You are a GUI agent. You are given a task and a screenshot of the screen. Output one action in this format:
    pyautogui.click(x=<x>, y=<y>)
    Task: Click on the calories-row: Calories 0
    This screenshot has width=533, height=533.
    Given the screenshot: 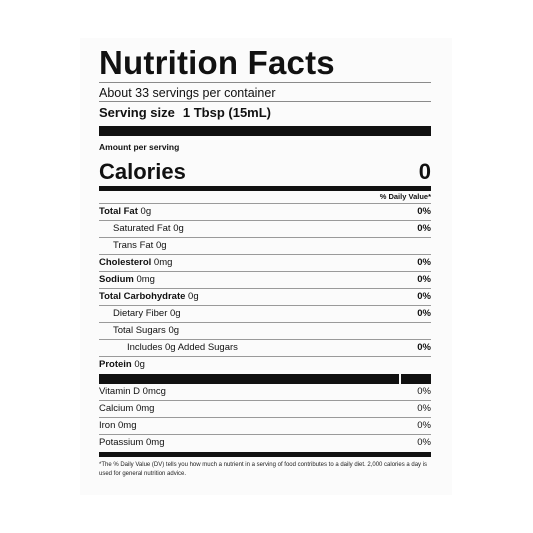 What is the action you would take?
    pyautogui.click(x=265, y=169)
    